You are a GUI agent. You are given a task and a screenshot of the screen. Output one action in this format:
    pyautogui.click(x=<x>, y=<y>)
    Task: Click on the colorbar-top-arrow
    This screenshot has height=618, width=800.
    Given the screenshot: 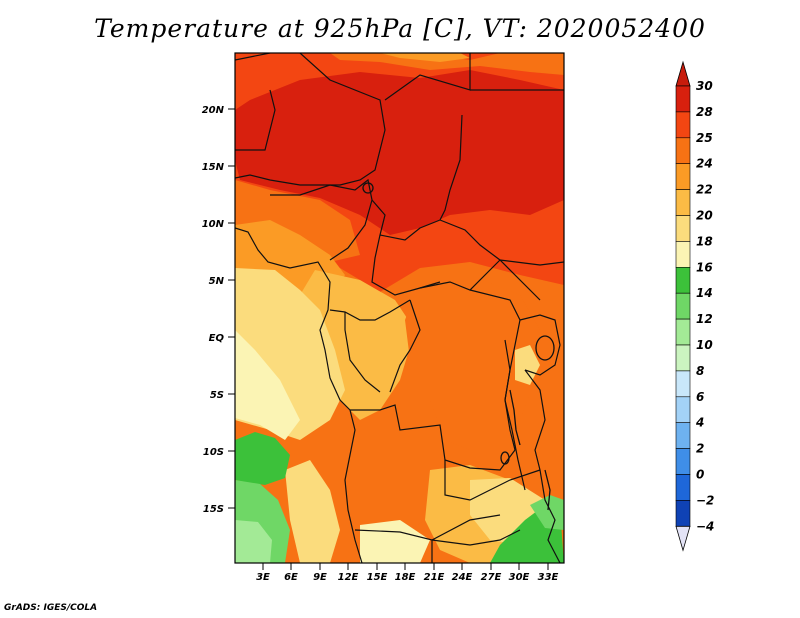 What is the action you would take?
    pyautogui.click(x=683, y=73)
    